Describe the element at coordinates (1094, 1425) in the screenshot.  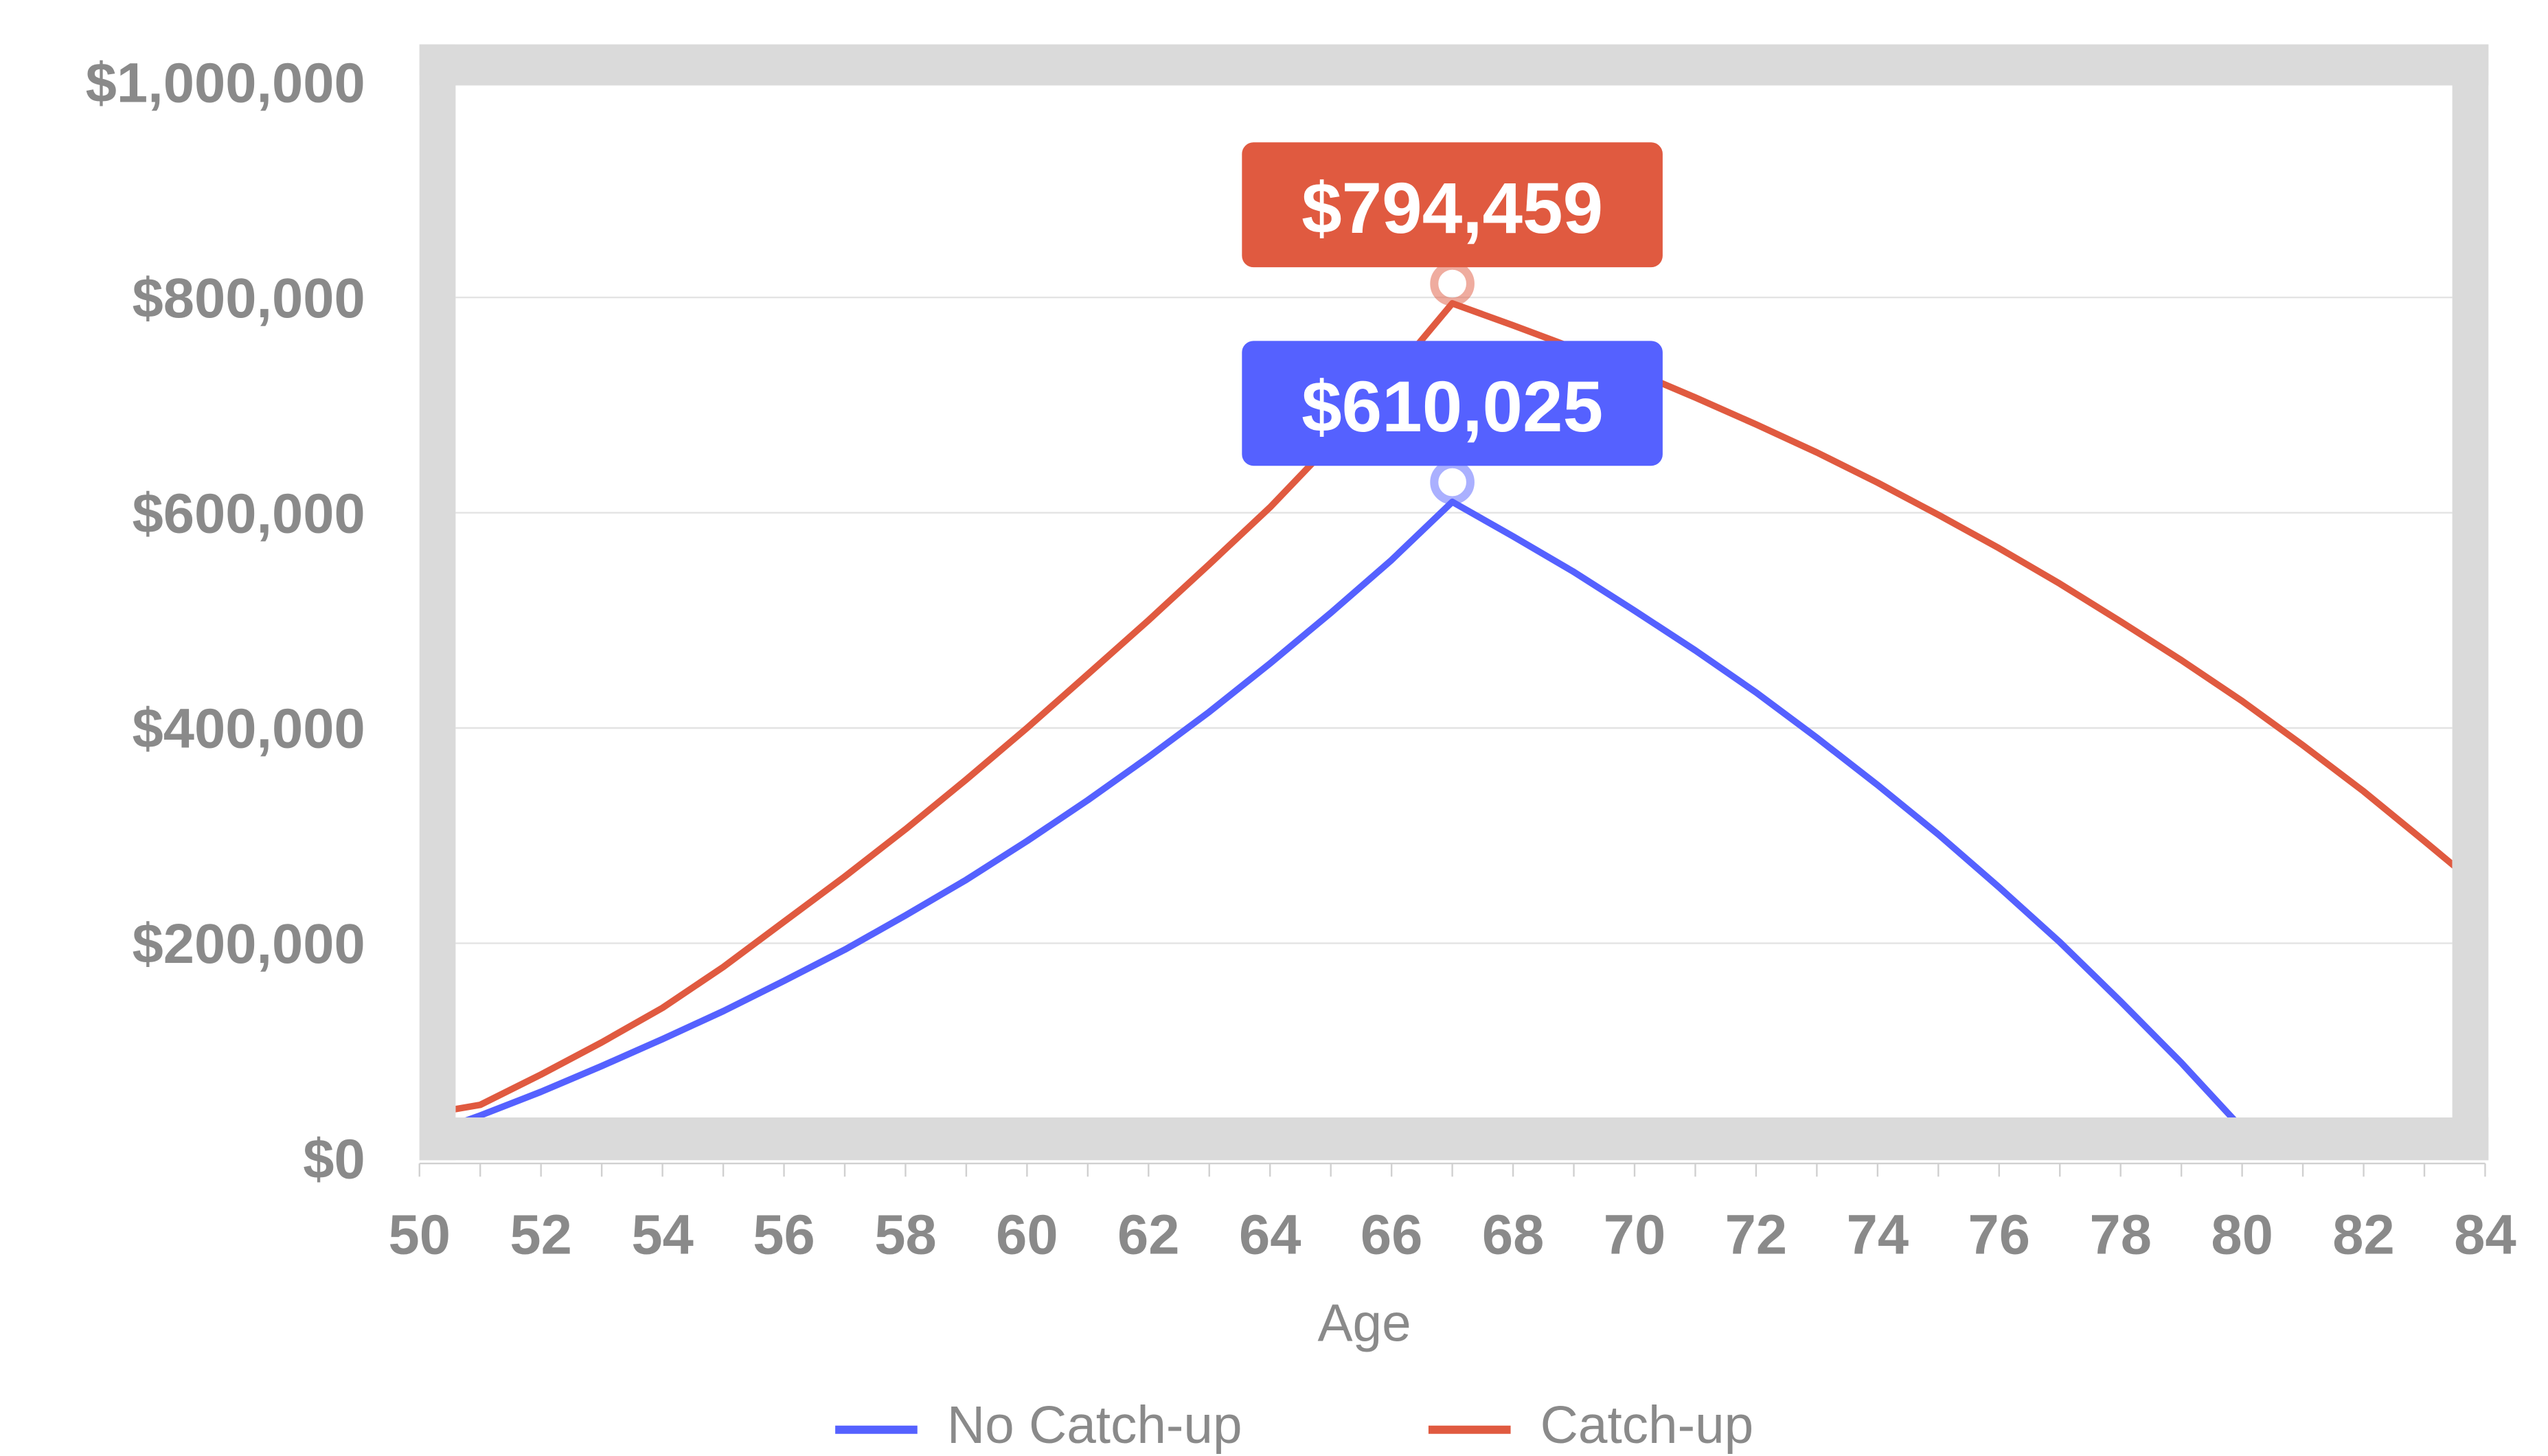
I see `legend-label: No Catch-up` at that location.